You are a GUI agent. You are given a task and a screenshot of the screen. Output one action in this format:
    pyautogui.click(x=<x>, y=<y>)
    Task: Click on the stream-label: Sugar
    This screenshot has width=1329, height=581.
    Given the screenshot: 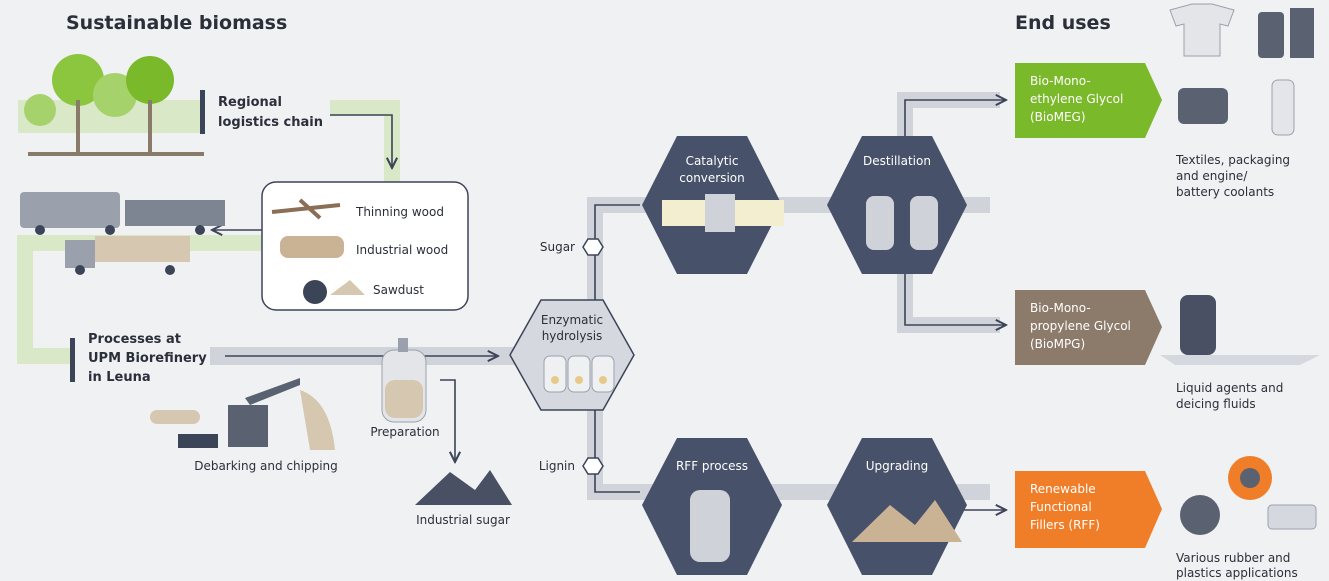 What is the action you would take?
    pyautogui.click(x=557, y=247)
    